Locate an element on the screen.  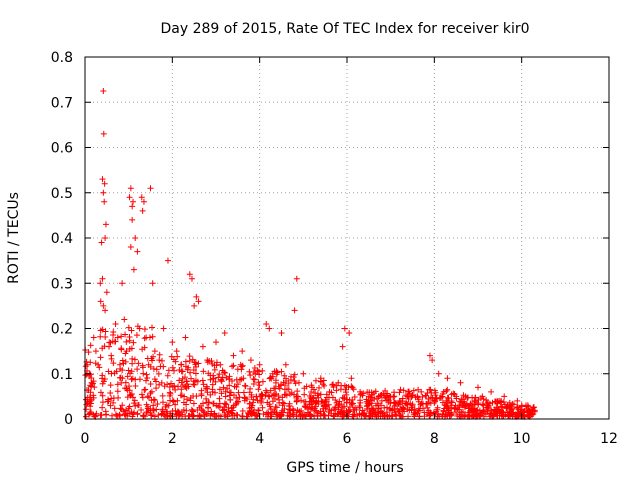
y-tick-label: 0.5 is located at coordinates (62, 194).